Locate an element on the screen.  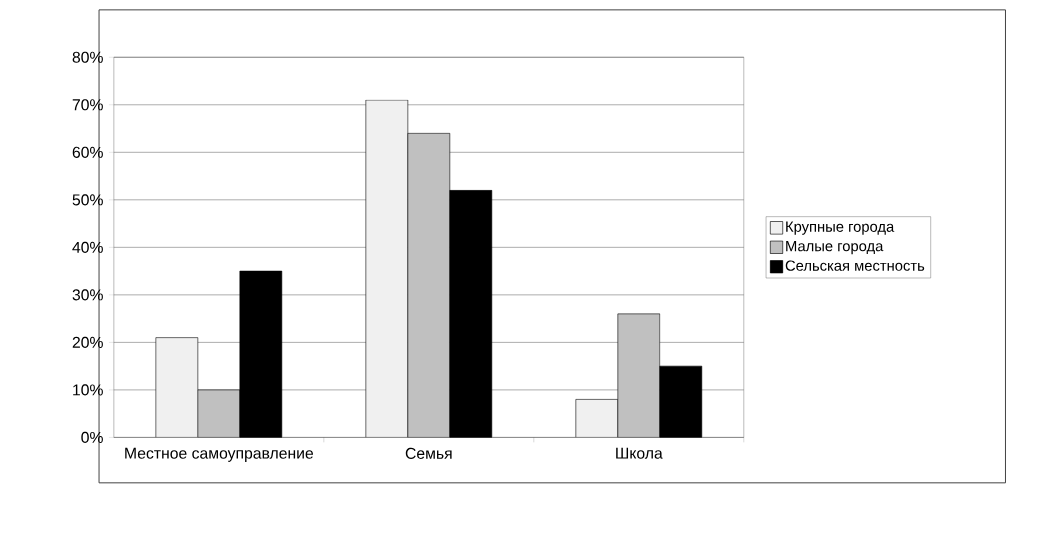
y-tick-label: 30% is located at coordinates (87, 295).